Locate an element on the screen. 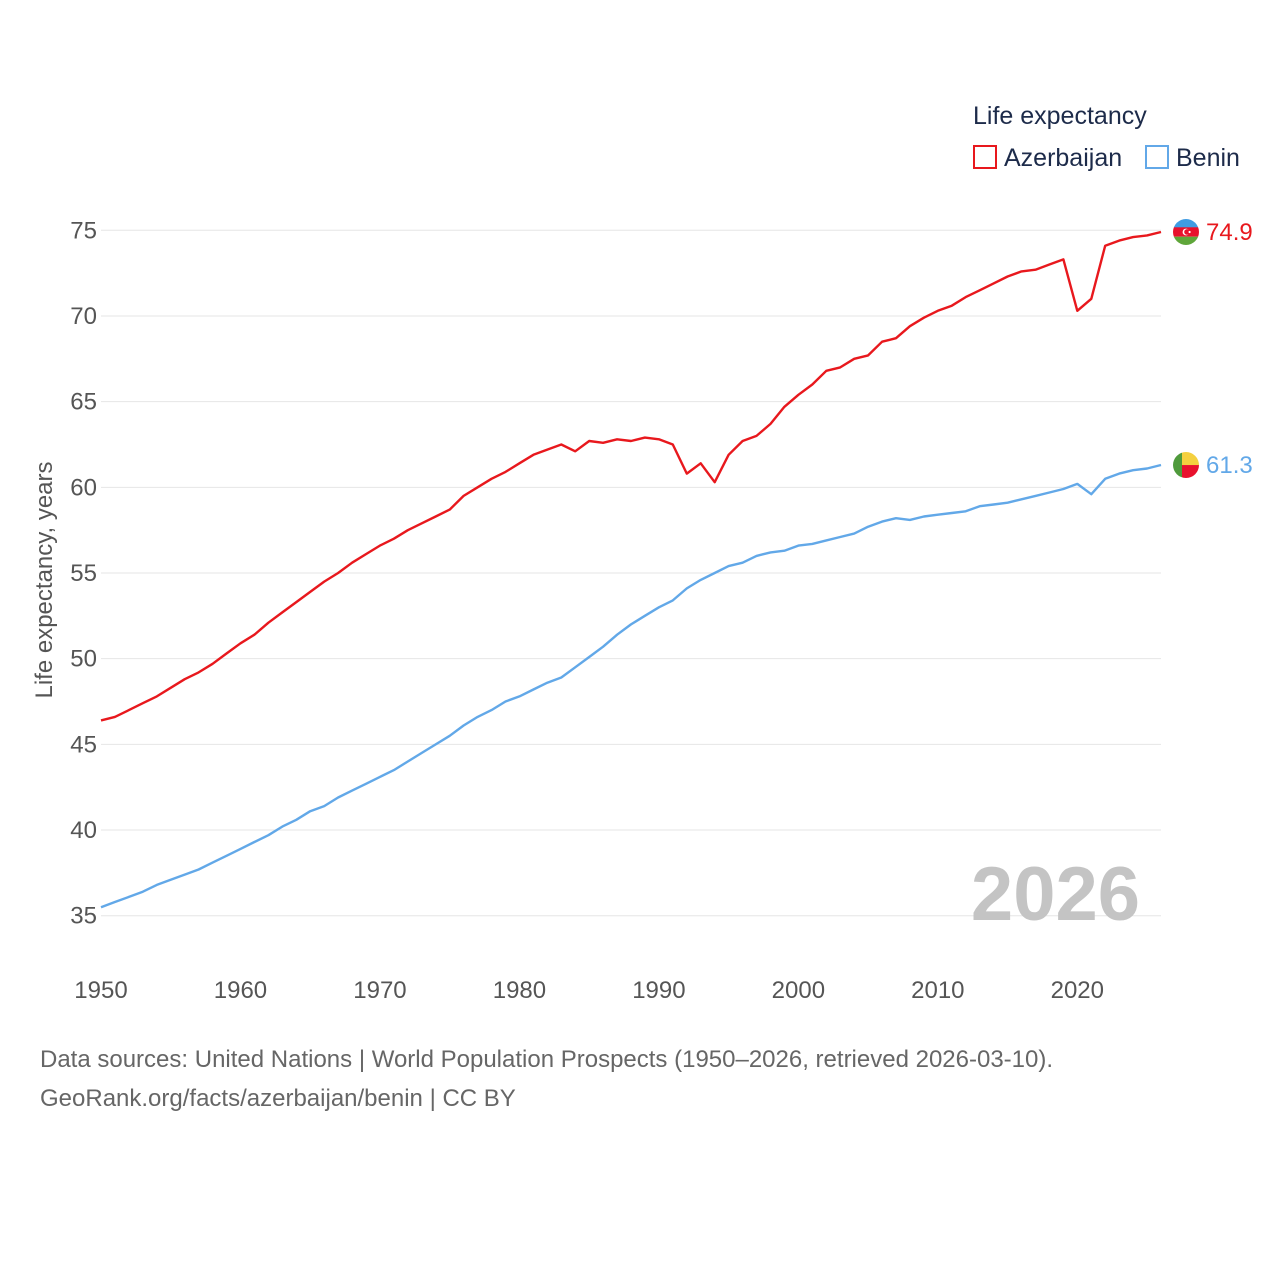 The height and width of the screenshot is (1280, 1280). legend: Life expectancy Azerbaijan Benin is located at coordinates (1106, 137).